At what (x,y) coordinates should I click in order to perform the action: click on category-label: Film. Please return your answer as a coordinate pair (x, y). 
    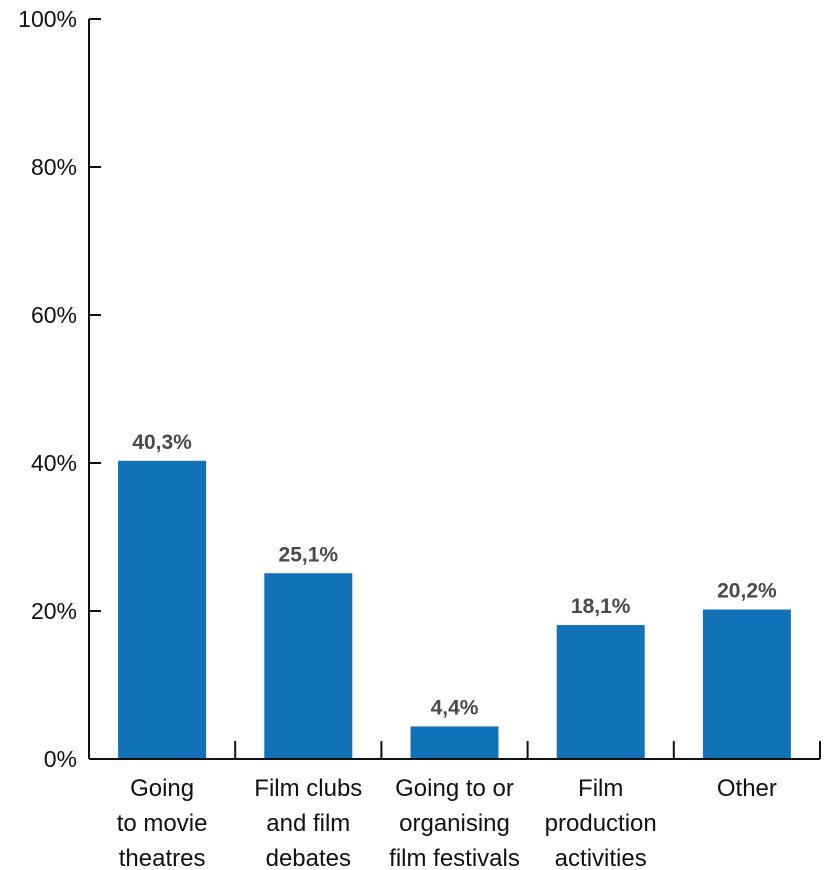
    Looking at the image, I should click on (600, 788).